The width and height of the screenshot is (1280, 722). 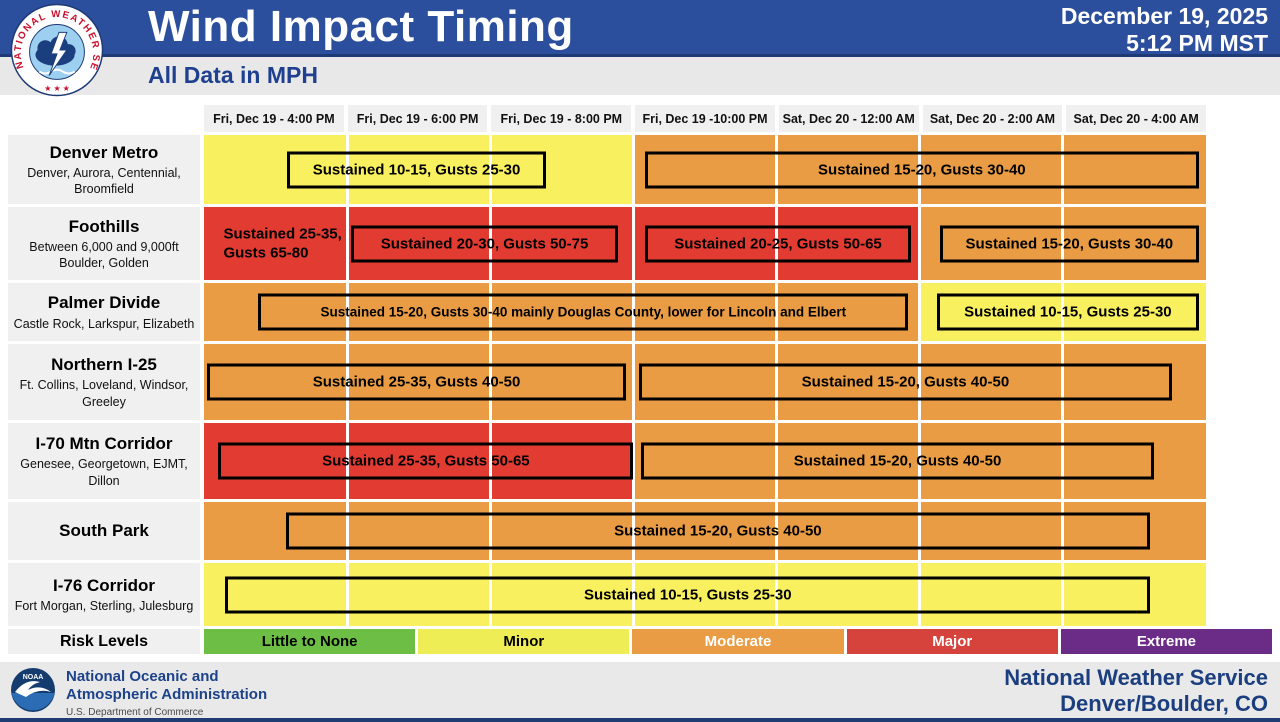 I want to click on time-column-header: Fri, Dec 19 -10:00 PM, so click(x=705, y=118).